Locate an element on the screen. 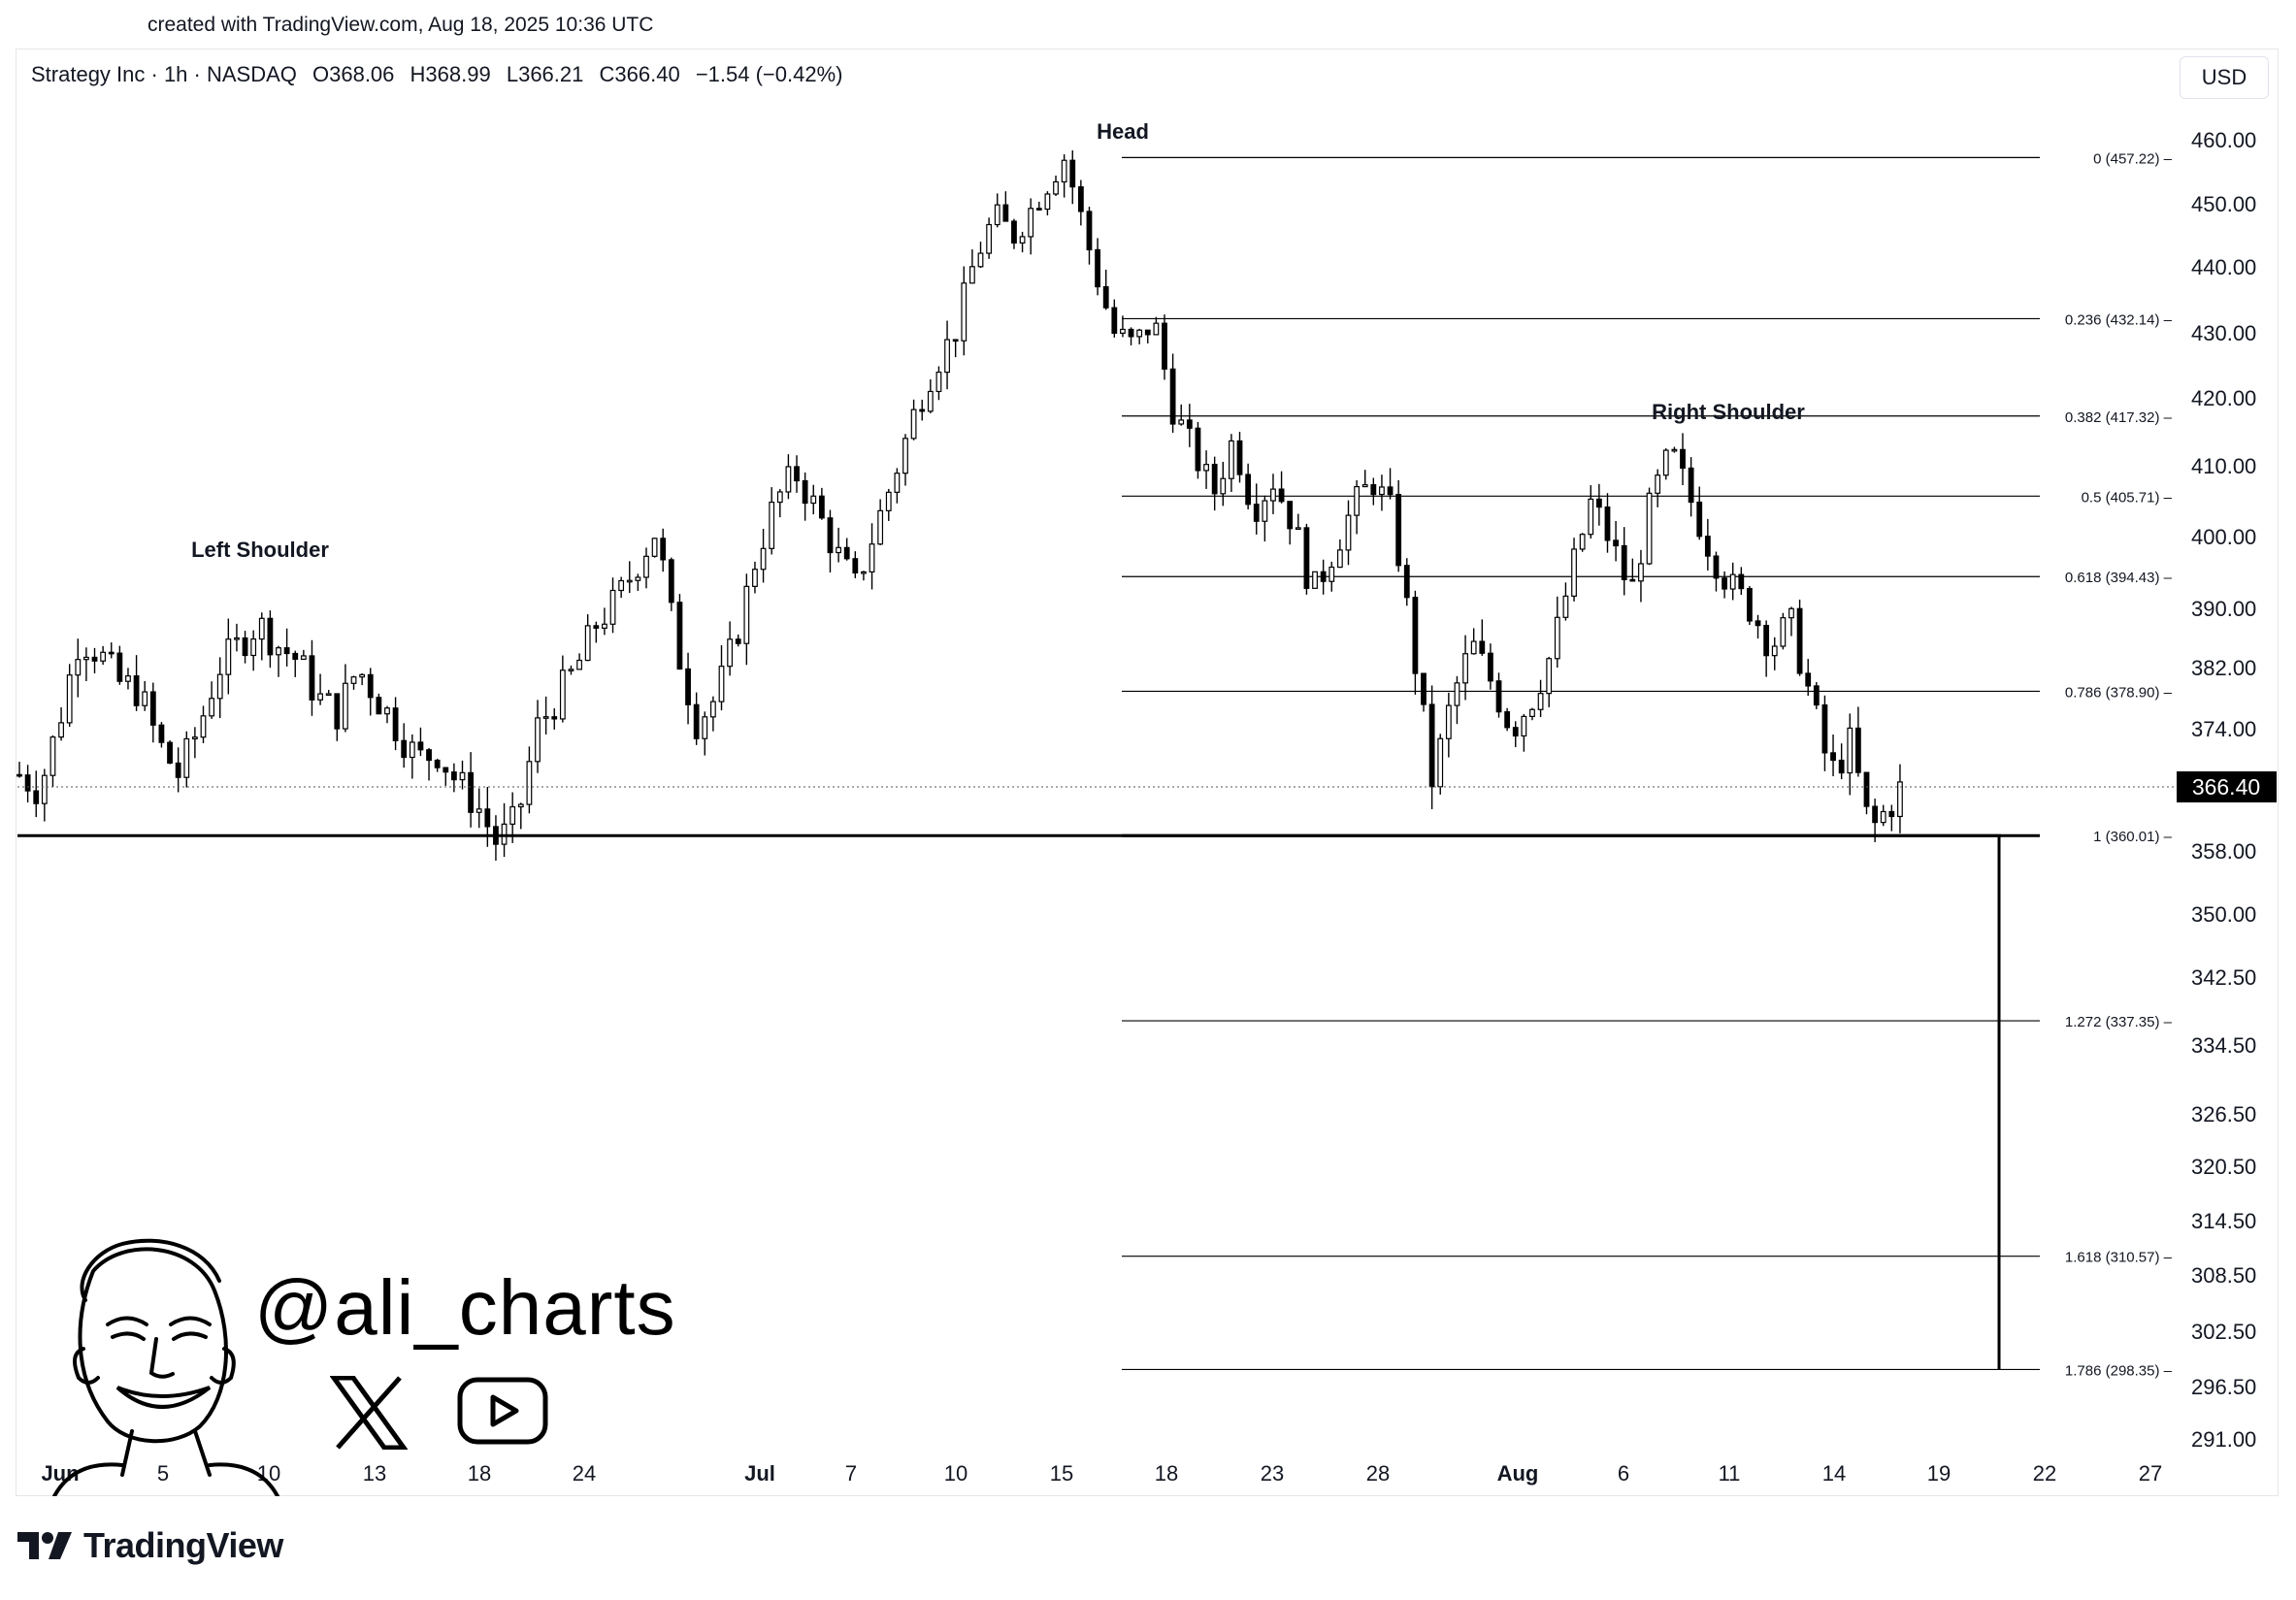 The height and width of the screenshot is (1600, 2296). youtube-icon is located at coordinates (502, 1415).